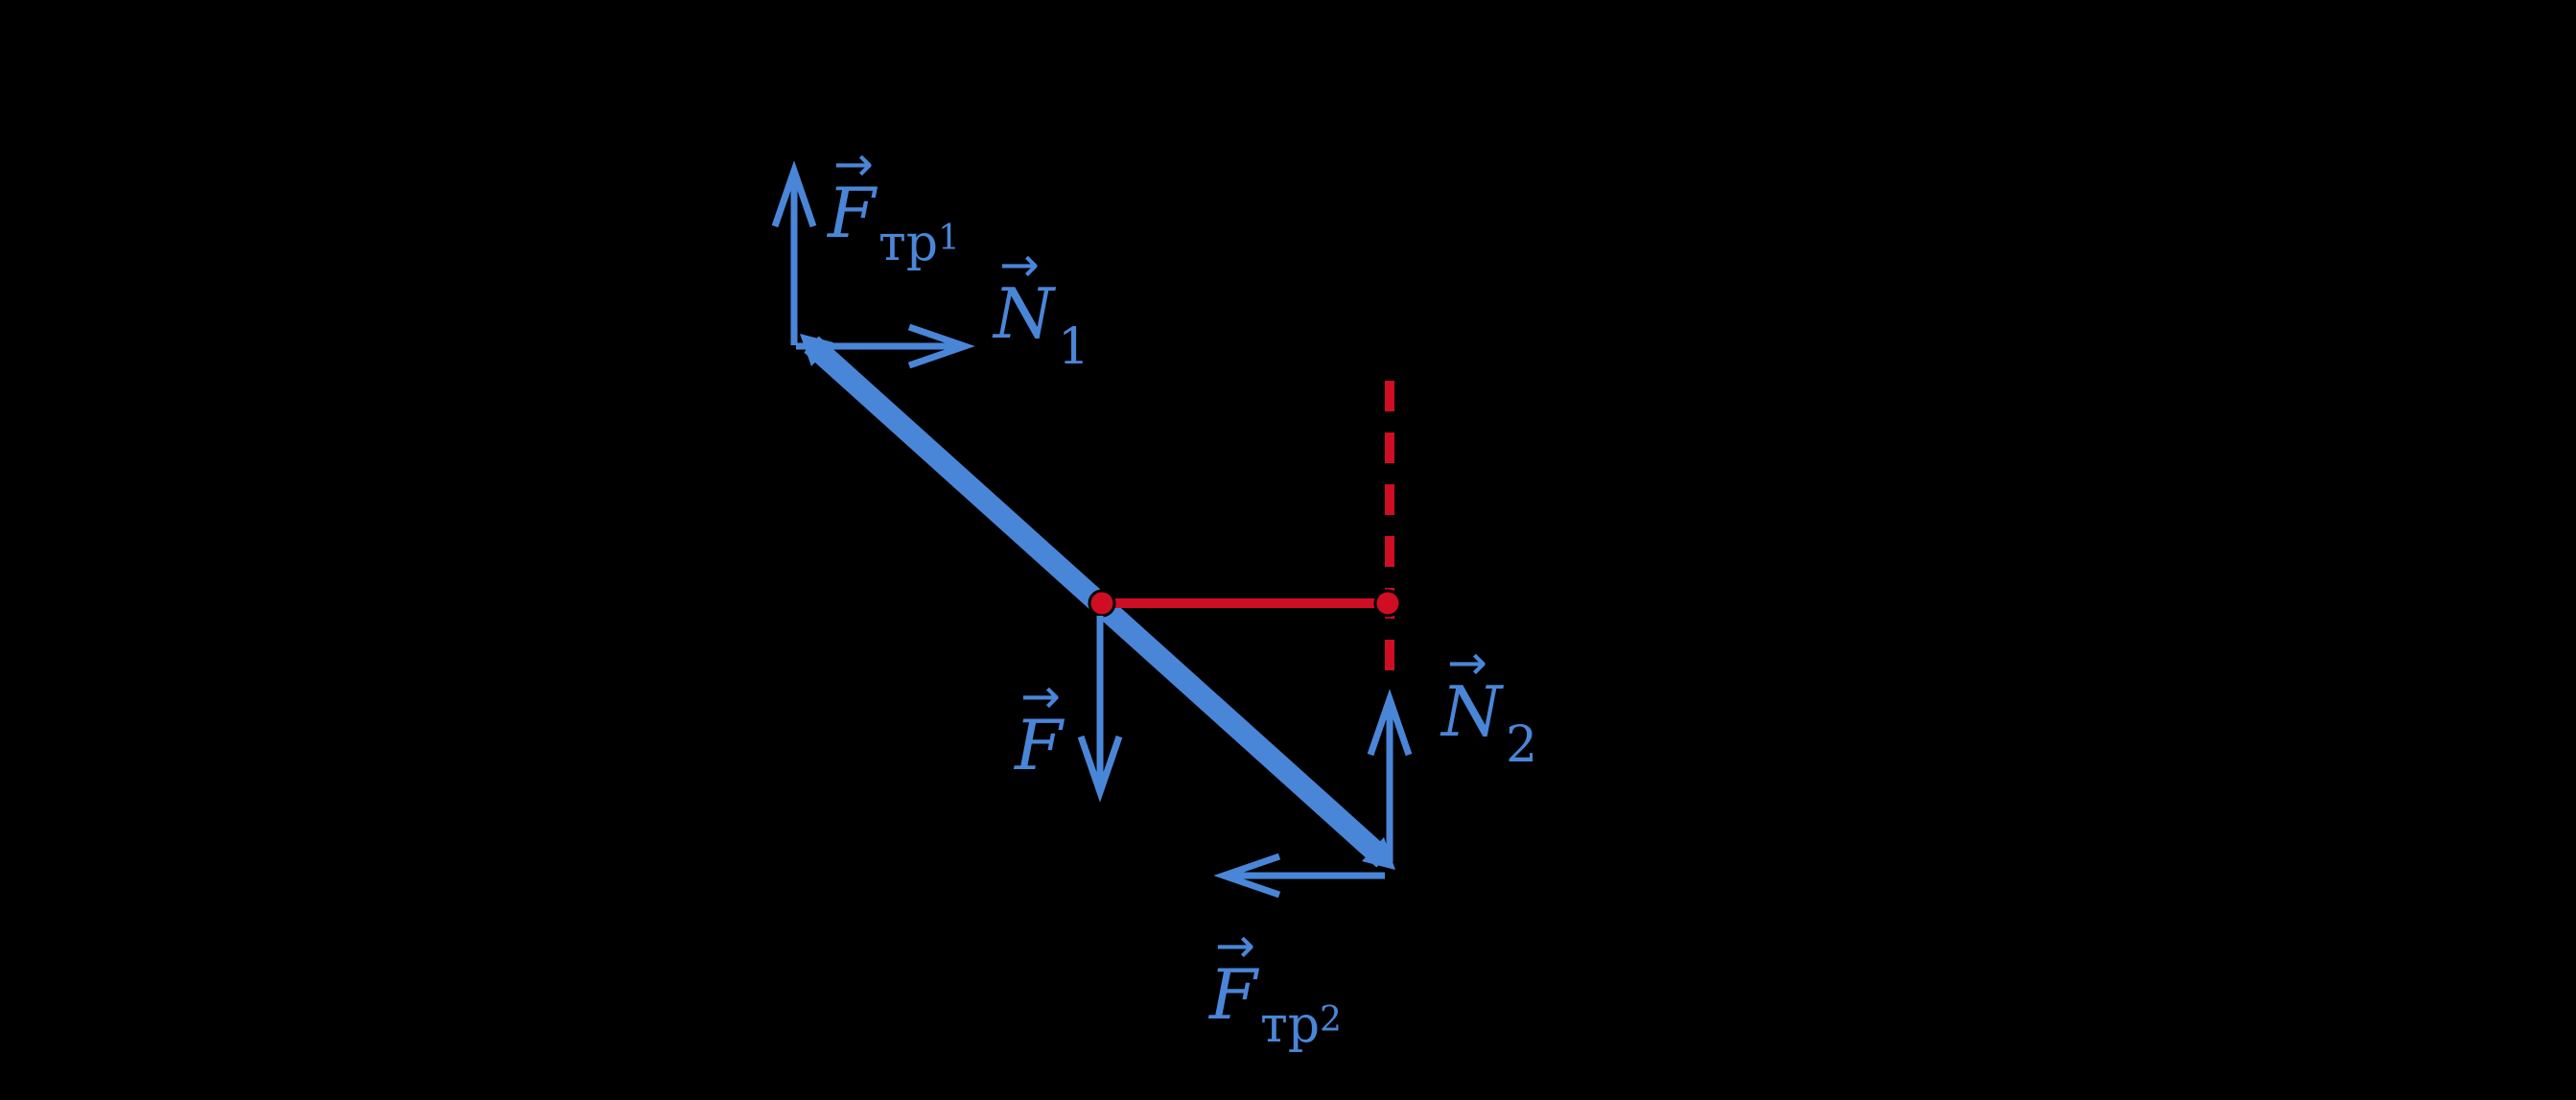 Image resolution: width=2576 pixels, height=1100 pixels. I want to click on applied-force-label: → F, so click(1039, 726).